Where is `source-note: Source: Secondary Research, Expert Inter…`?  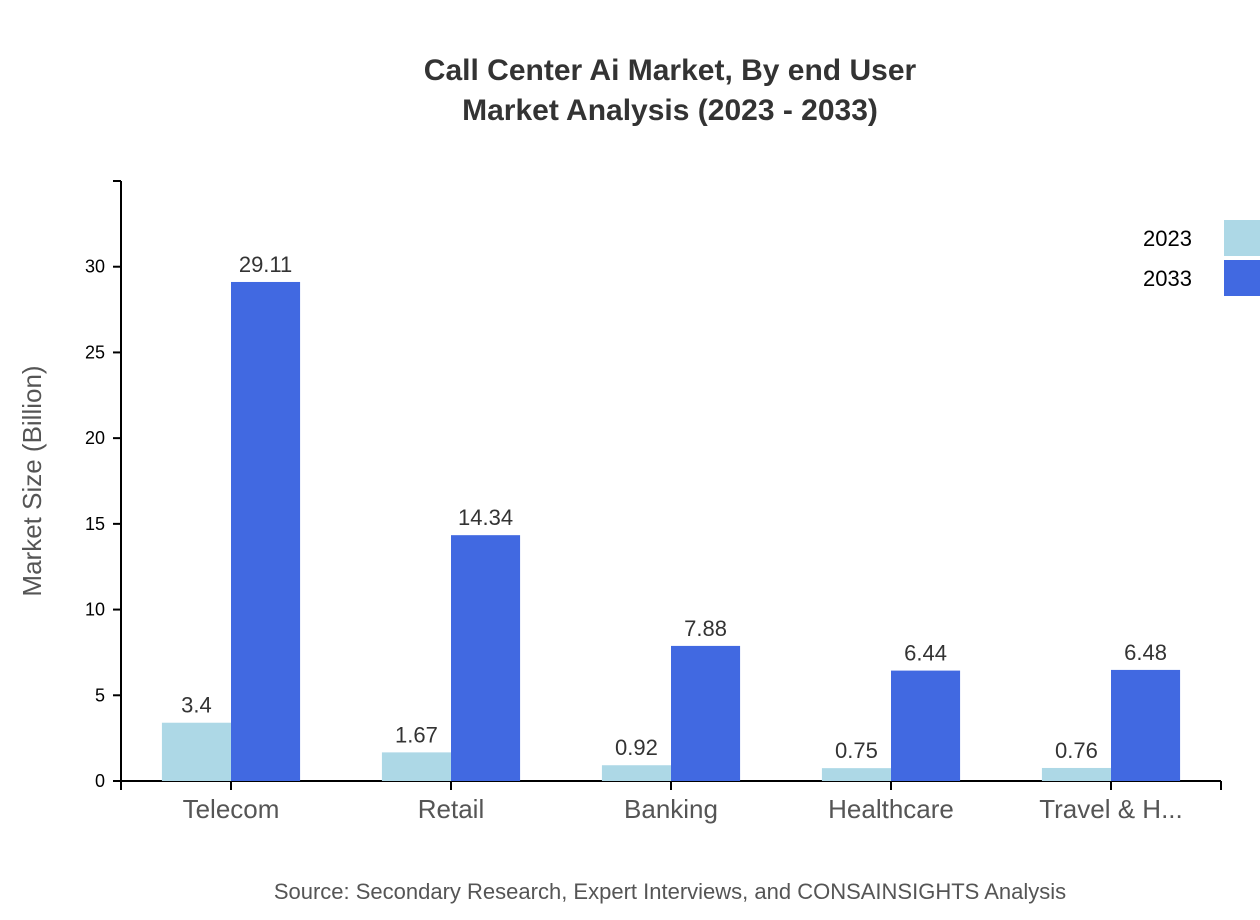
source-note: Source: Secondary Research, Expert Inter… is located at coordinates (670, 891).